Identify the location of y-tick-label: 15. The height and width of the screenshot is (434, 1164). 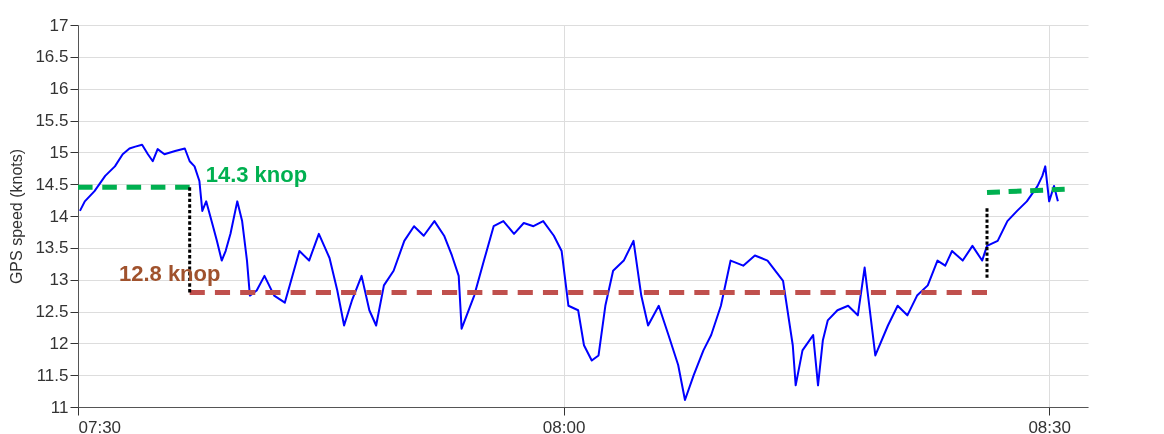
(59, 152).